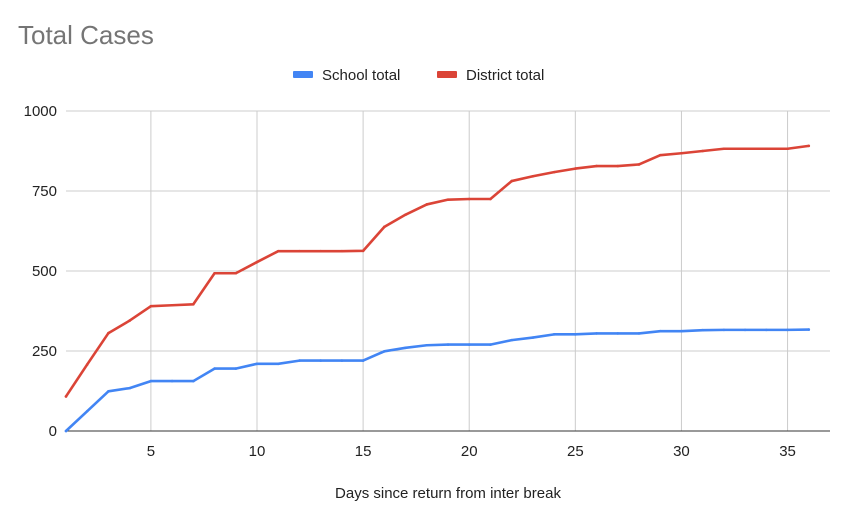 The width and height of the screenshot is (852, 509). What do you see at coordinates (44, 271) in the screenshot?
I see `y-tick-label: 500` at bounding box center [44, 271].